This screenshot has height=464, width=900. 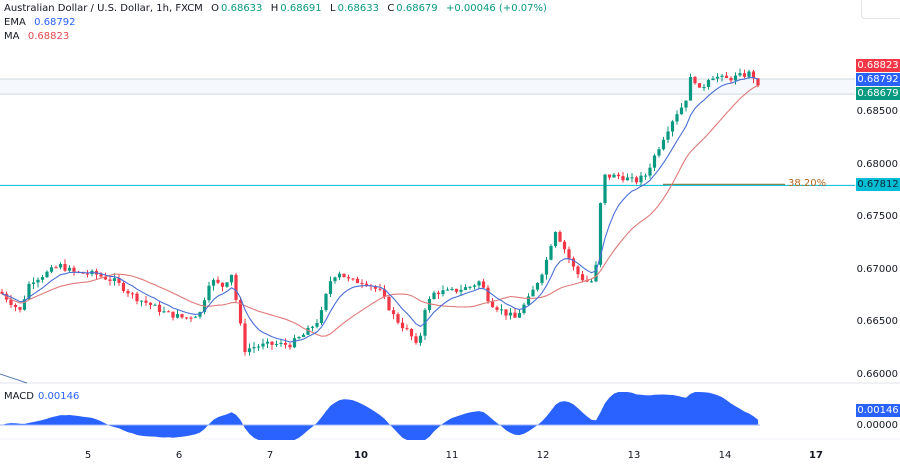 I want to click on ma-value: 0.68823, so click(x=48, y=36).